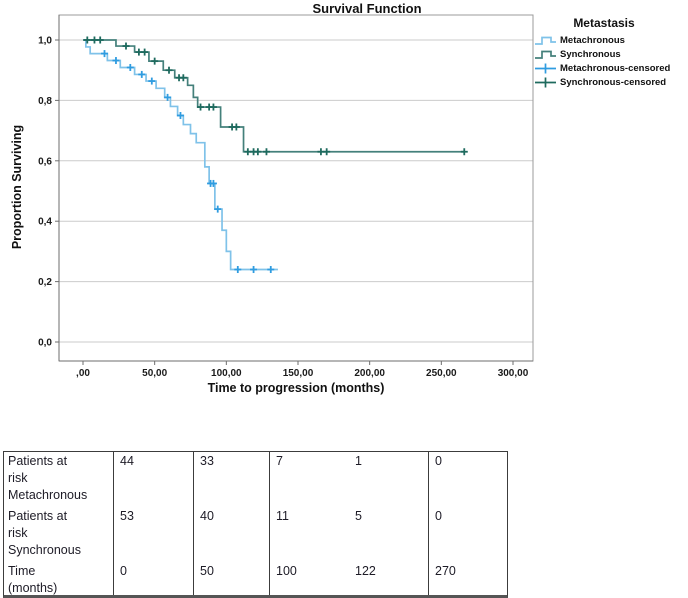 This screenshot has width=688, height=598. Describe the element at coordinates (22, 571) in the screenshot. I see `risk-table-row-label-line: Time` at that location.